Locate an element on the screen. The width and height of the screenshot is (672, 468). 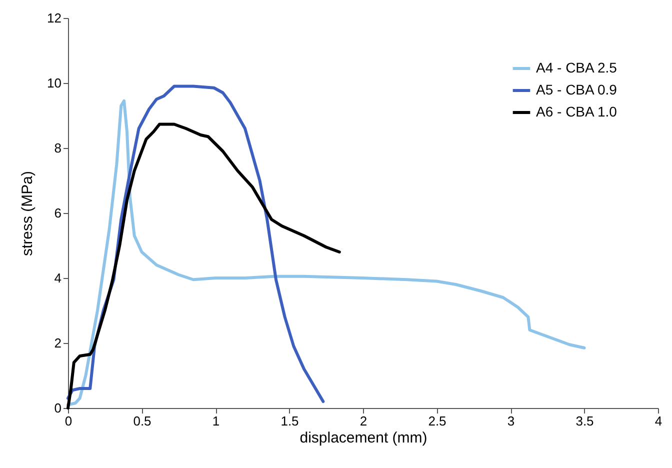
x-tick-label: 4 is located at coordinates (658, 421).